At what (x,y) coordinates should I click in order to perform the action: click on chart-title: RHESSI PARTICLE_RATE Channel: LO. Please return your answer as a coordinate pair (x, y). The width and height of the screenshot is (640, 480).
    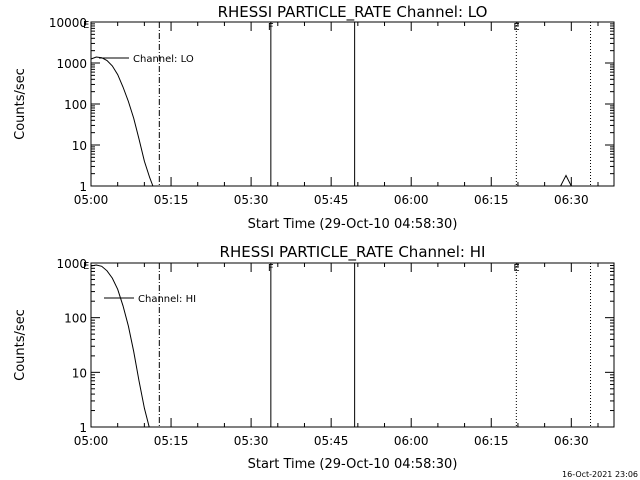
    Looking at the image, I should click on (353, 12).